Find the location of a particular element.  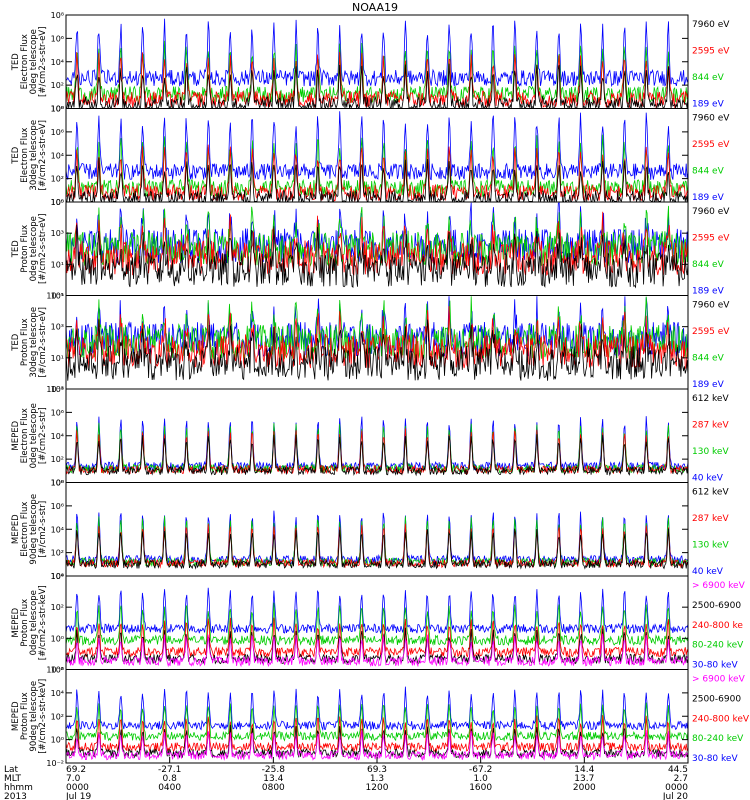

x-tick-label-lat: -27.1 is located at coordinates (169, 770).